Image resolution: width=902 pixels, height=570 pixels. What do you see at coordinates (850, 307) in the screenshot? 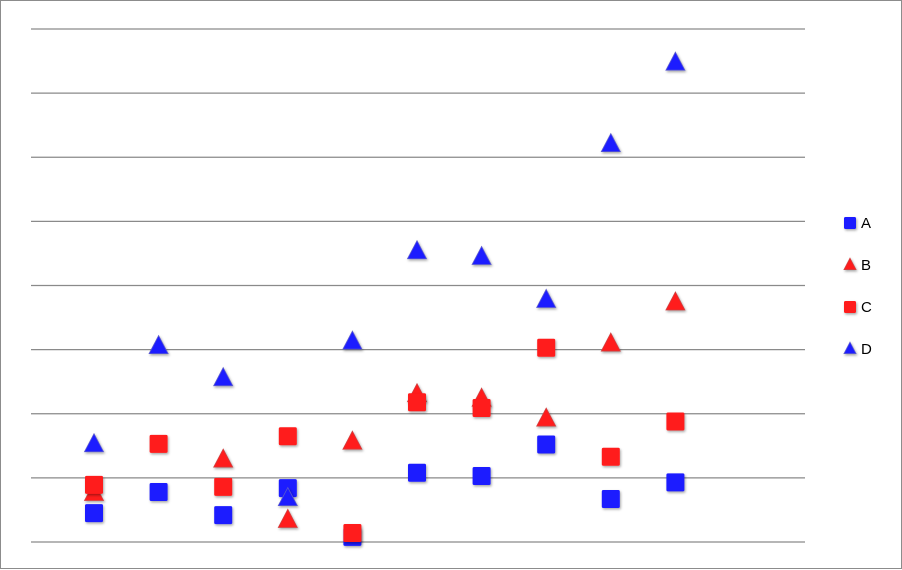
I see `legend-marker-c` at bounding box center [850, 307].